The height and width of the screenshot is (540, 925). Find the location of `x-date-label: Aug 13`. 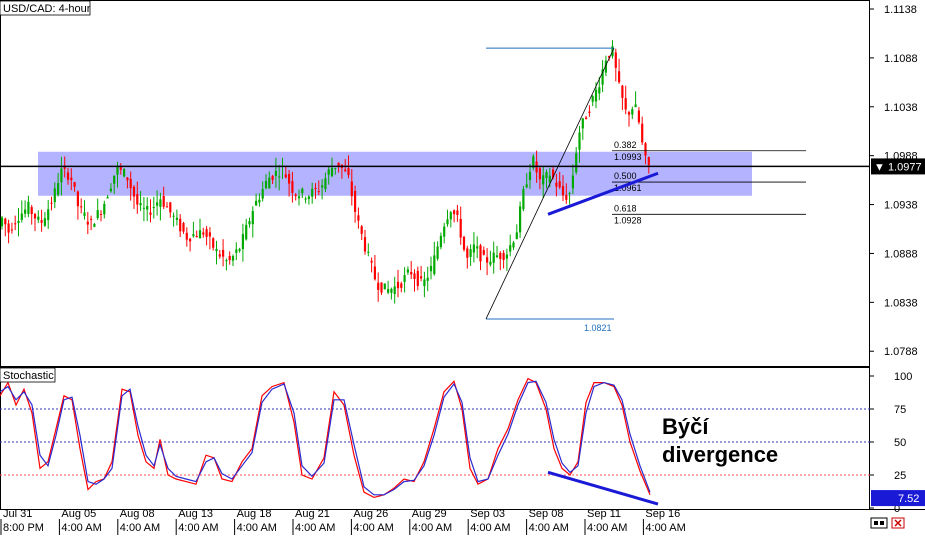

x-date-label: Aug 13 is located at coordinates (195, 514).